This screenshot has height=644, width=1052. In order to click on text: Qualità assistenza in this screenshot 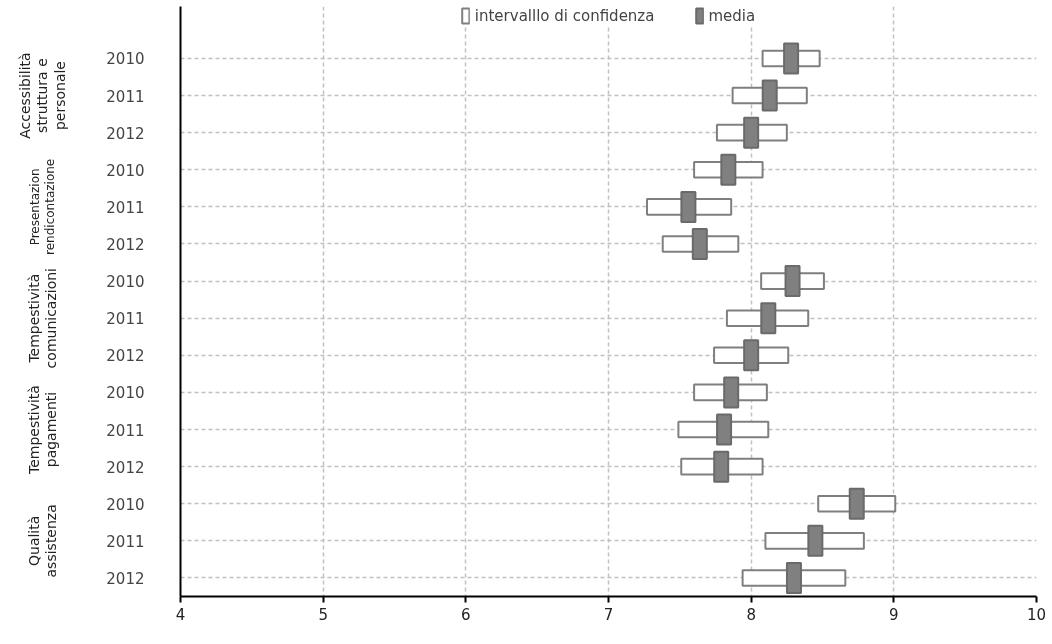, I will do `click(42, 541)`.